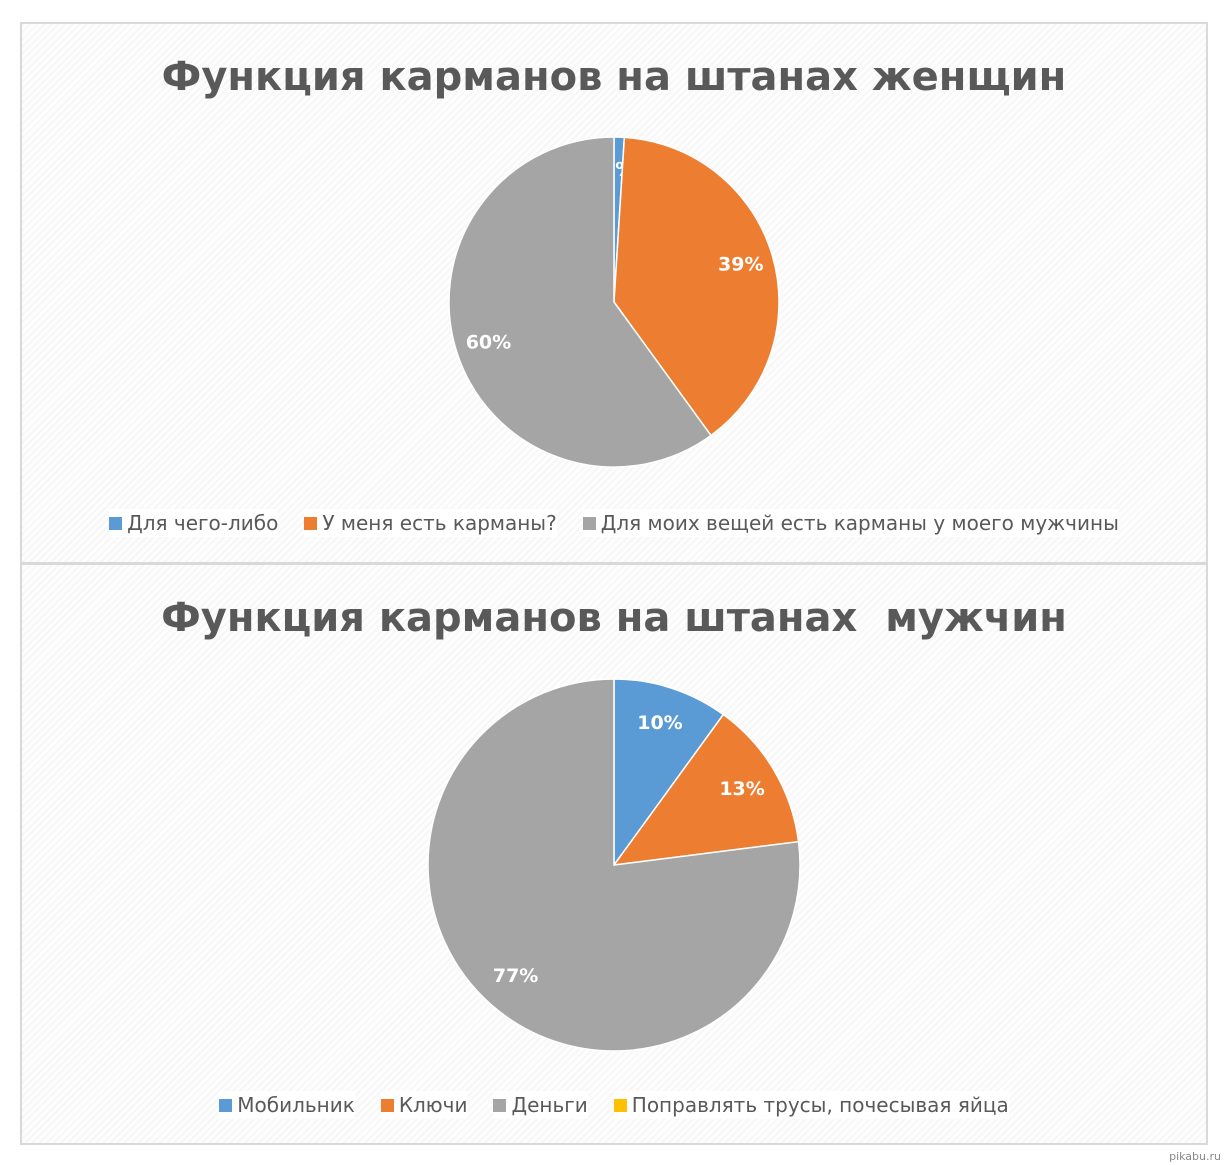  I want to click on legend-item: Для чего-либо, so click(194, 523).